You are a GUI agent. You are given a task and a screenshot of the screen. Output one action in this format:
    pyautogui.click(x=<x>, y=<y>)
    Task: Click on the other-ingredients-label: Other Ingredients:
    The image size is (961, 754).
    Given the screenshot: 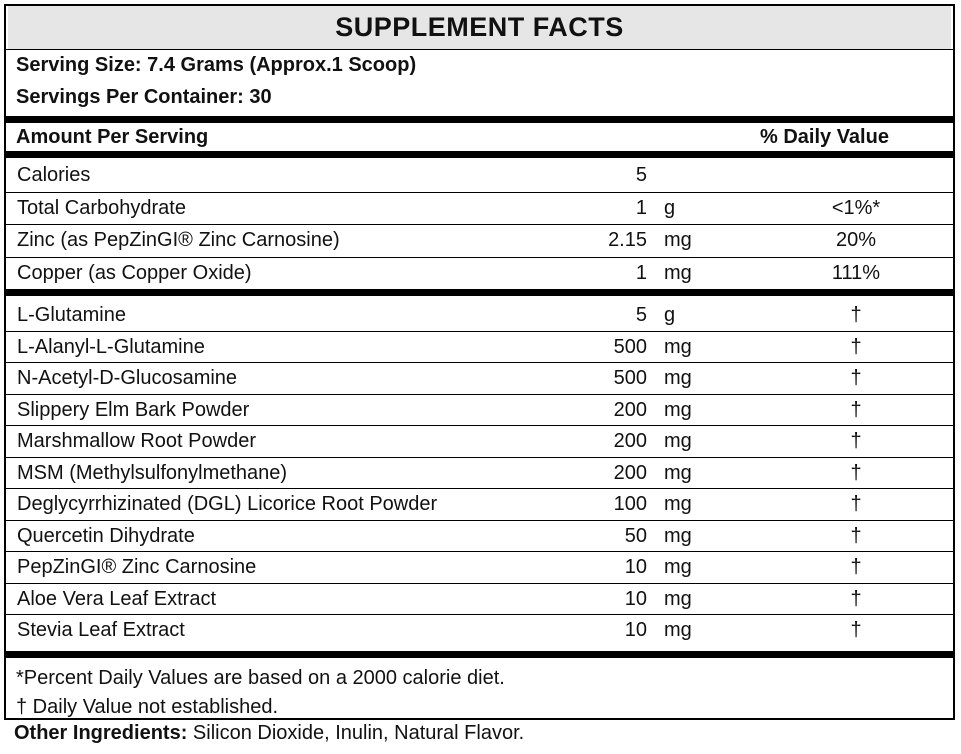 What is the action you would take?
    pyautogui.click(x=101, y=733)
    